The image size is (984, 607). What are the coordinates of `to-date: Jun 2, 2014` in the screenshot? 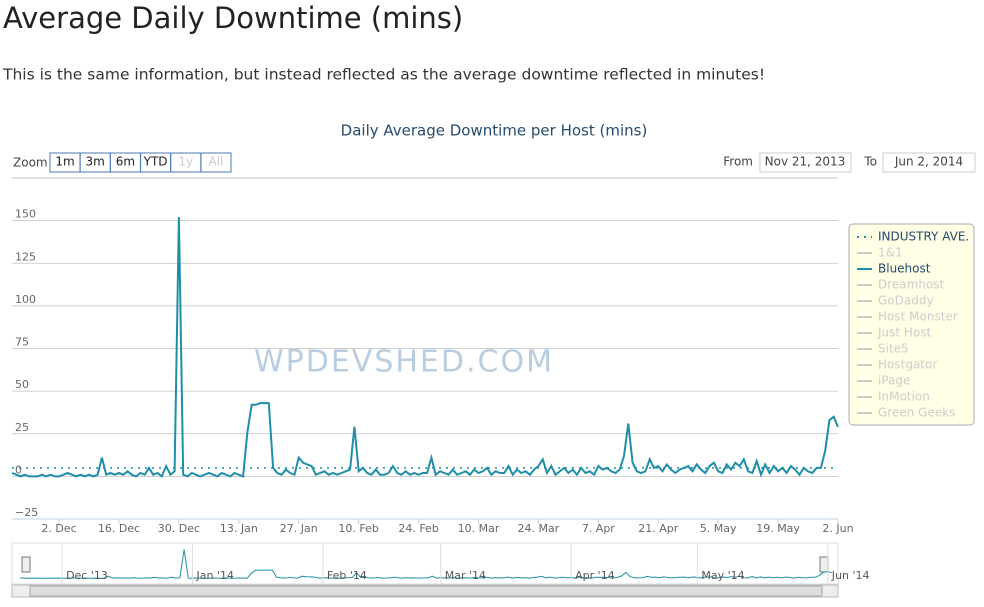 It's located at (928, 162).